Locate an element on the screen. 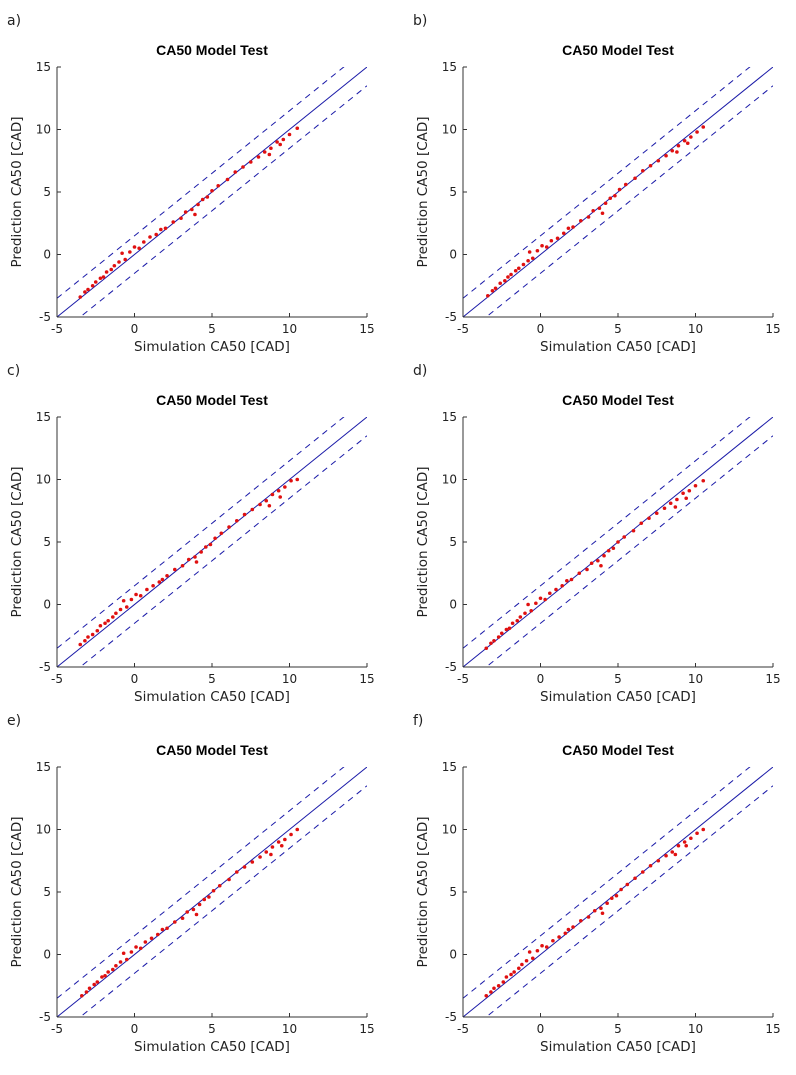 Image resolution: width=796 pixels, height=1075 pixels. y-tick-label: 0 is located at coordinates (47, 255).